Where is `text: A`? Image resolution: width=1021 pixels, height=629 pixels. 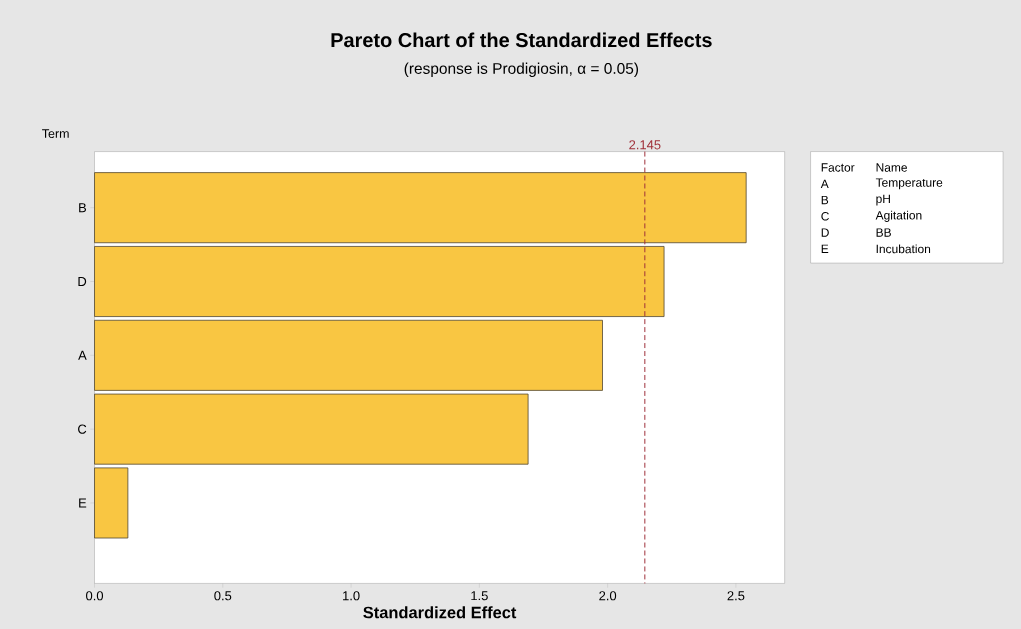 text: A is located at coordinates (824, 183).